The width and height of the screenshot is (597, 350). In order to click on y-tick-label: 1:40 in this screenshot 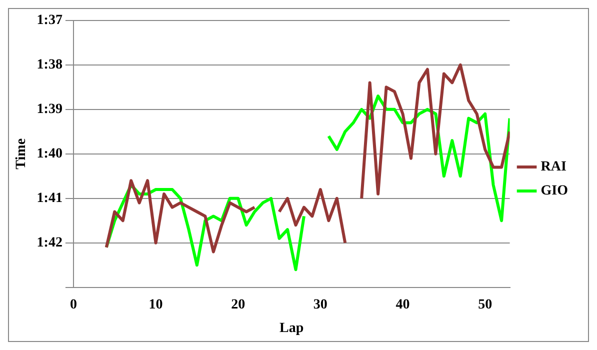, I will do `click(49, 154)`.